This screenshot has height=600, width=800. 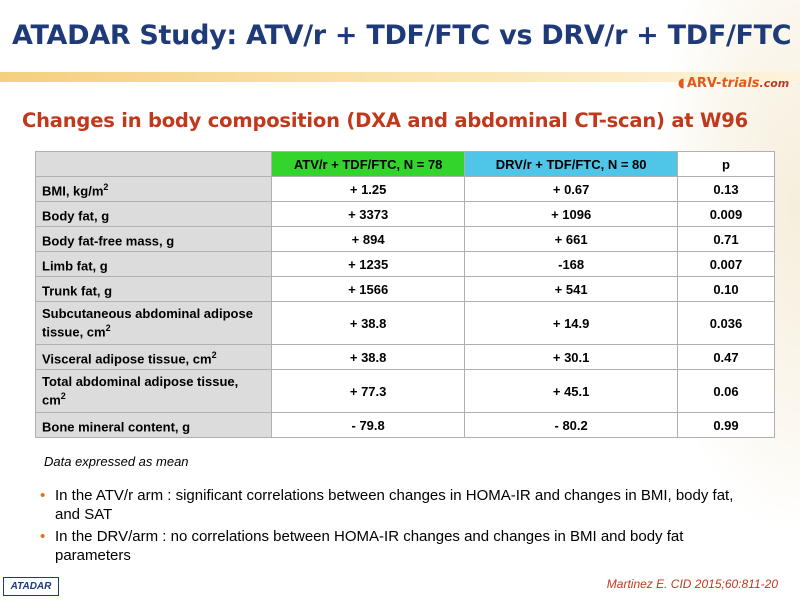 I want to click on cell-atv: + 894, so click(x=368, y=239).